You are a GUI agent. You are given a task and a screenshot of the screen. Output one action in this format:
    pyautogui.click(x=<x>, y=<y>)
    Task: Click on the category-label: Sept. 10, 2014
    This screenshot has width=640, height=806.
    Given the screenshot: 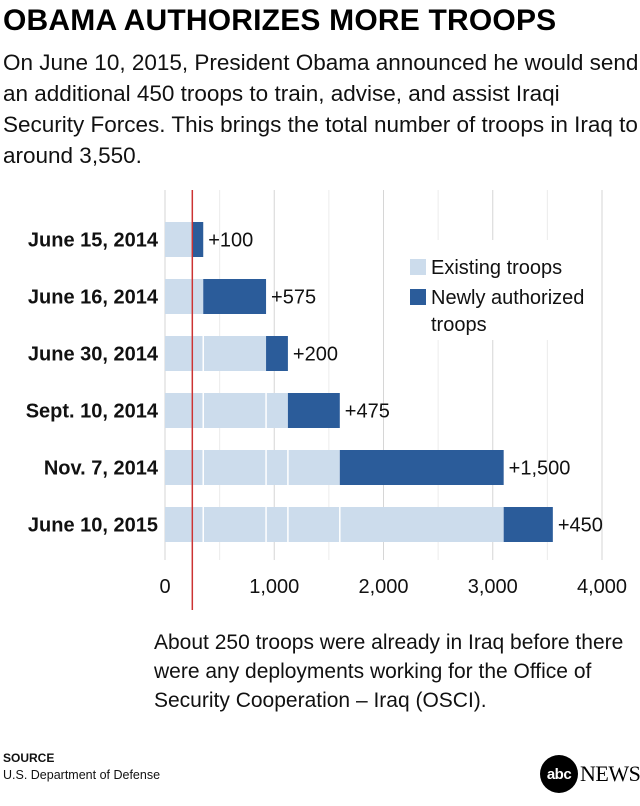 What is the action you would take?
    pyautogui.click(x=92, y=412)
    